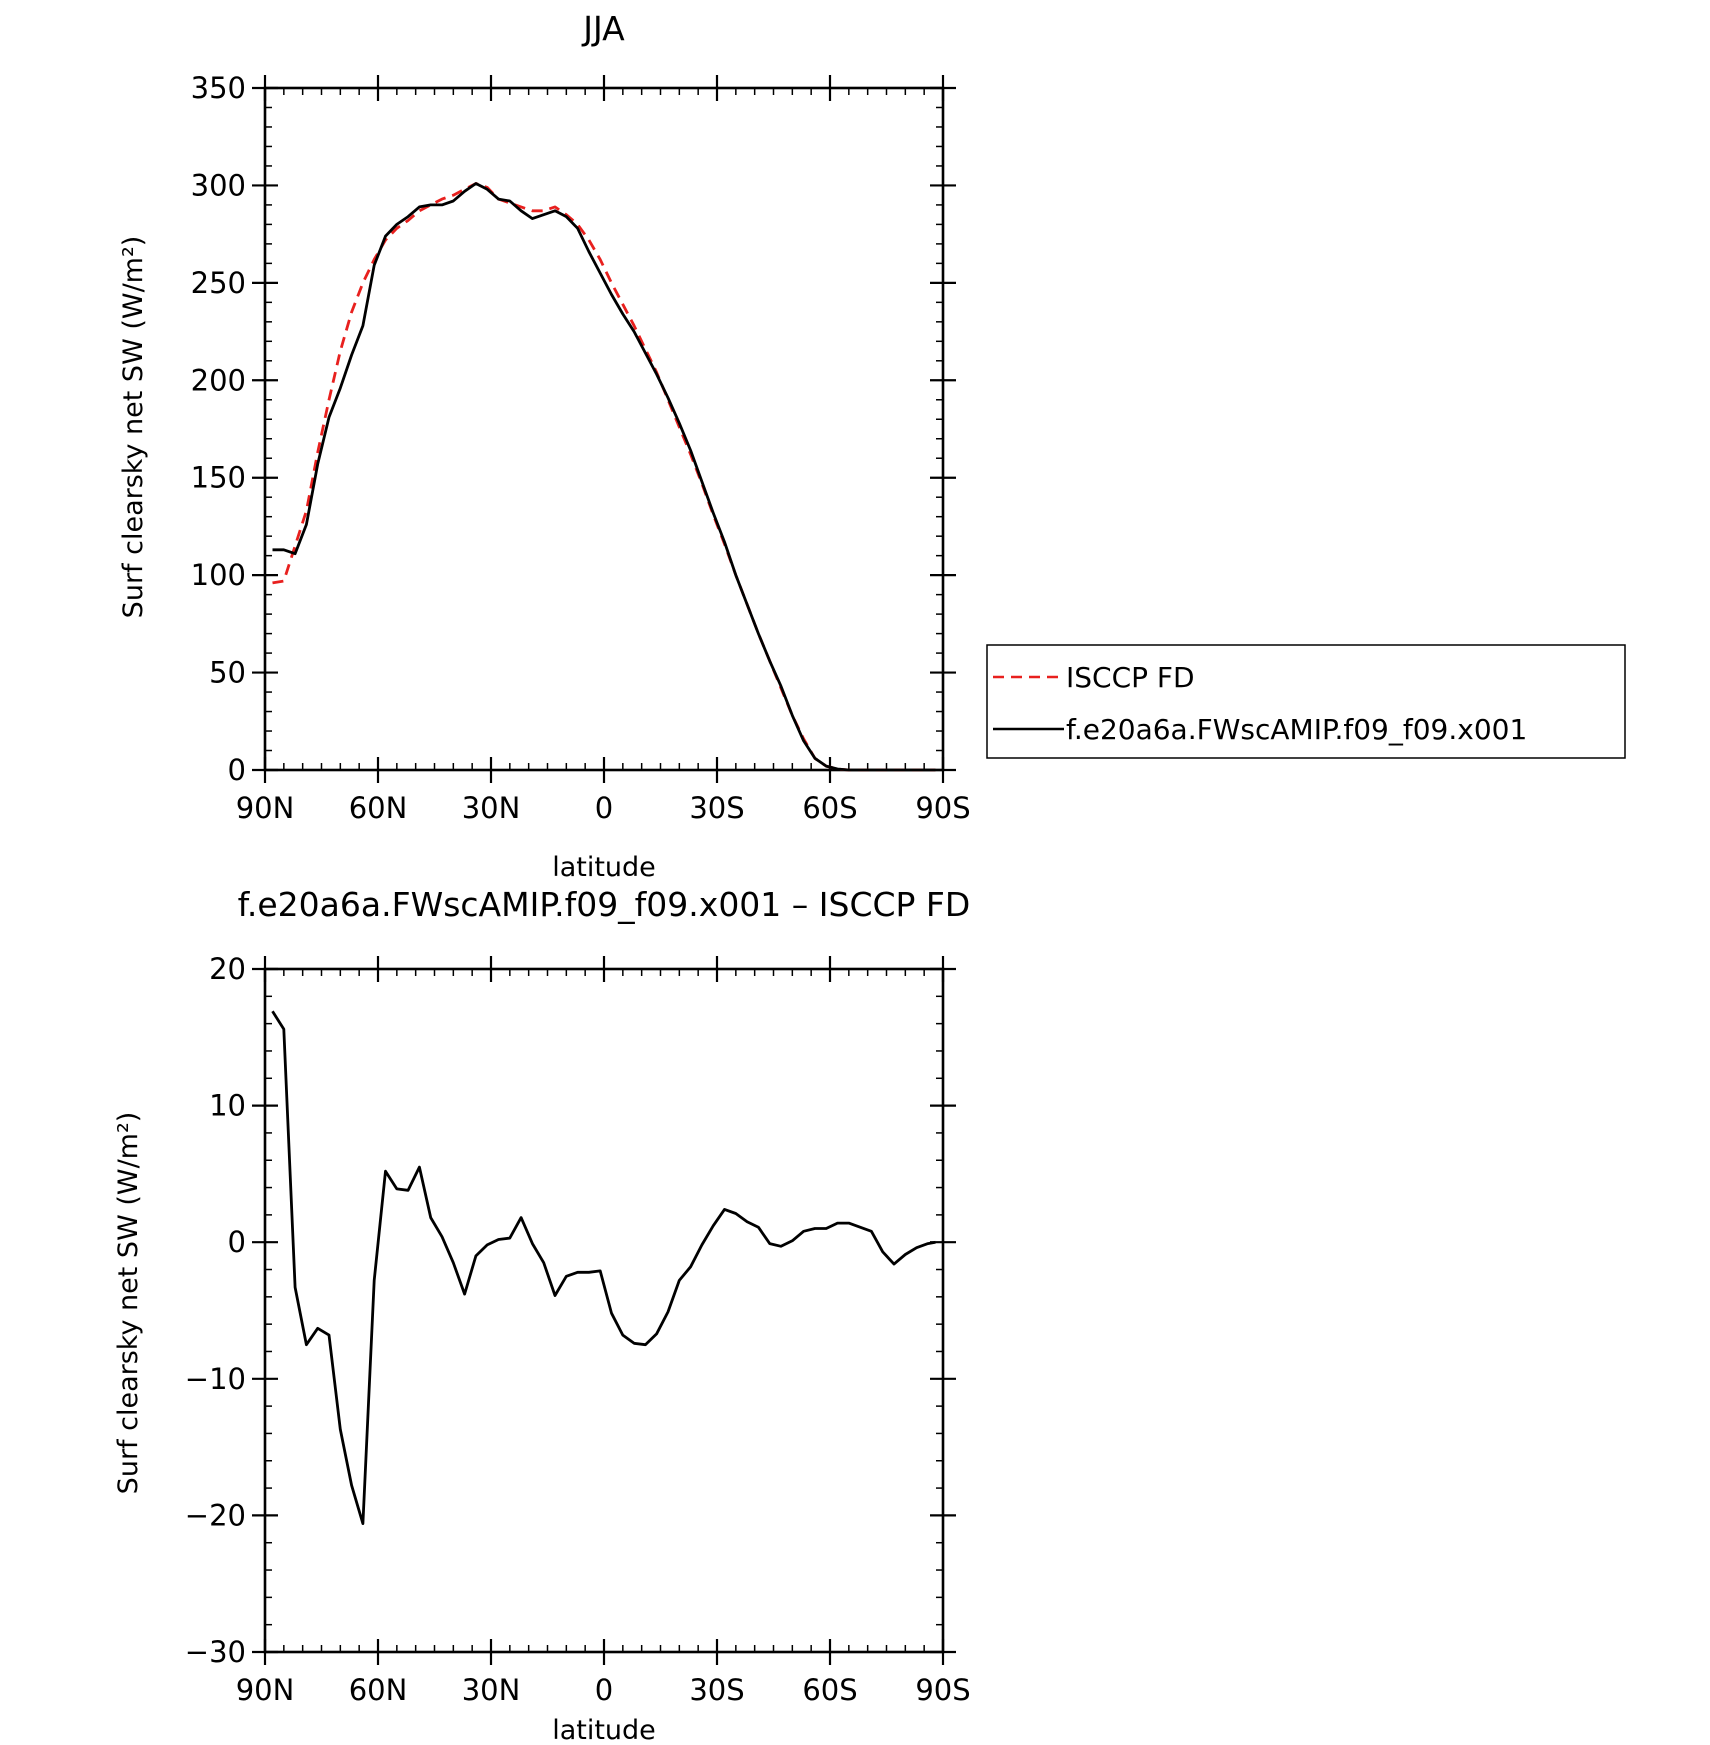 This screenshot has height=1745, width=1710. I want to click on chart-title-top: JJA, so click(603, 28).